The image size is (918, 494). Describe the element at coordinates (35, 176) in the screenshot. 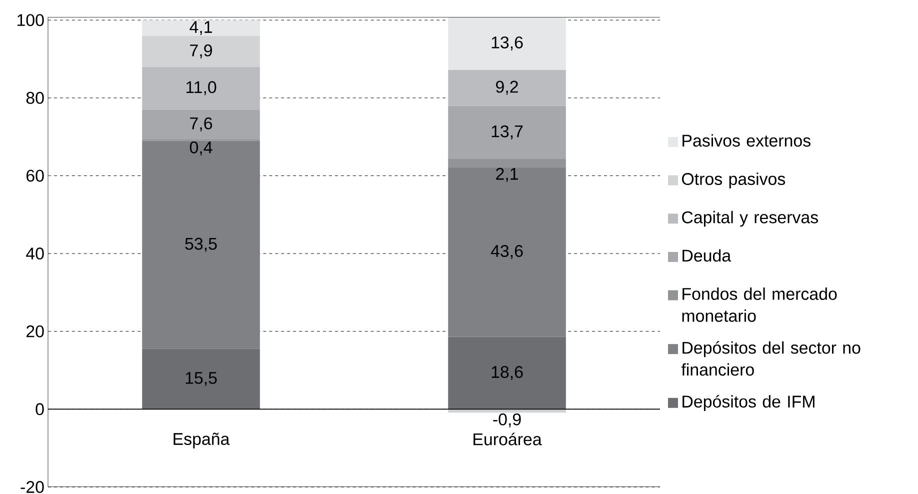

I see `y-tick-label: 60` at that location.